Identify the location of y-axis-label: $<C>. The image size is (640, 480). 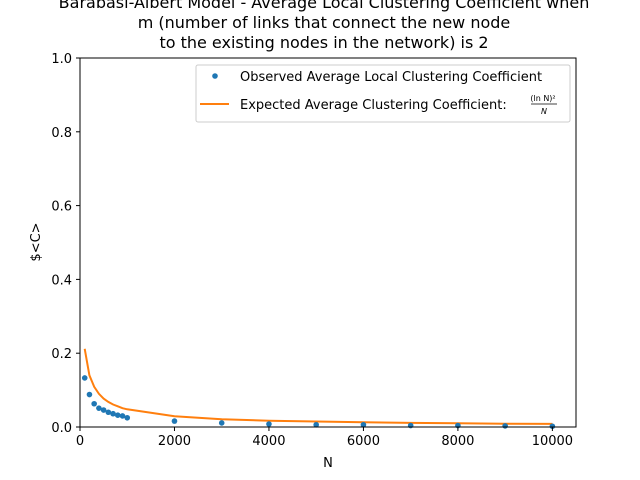
(36, 241).